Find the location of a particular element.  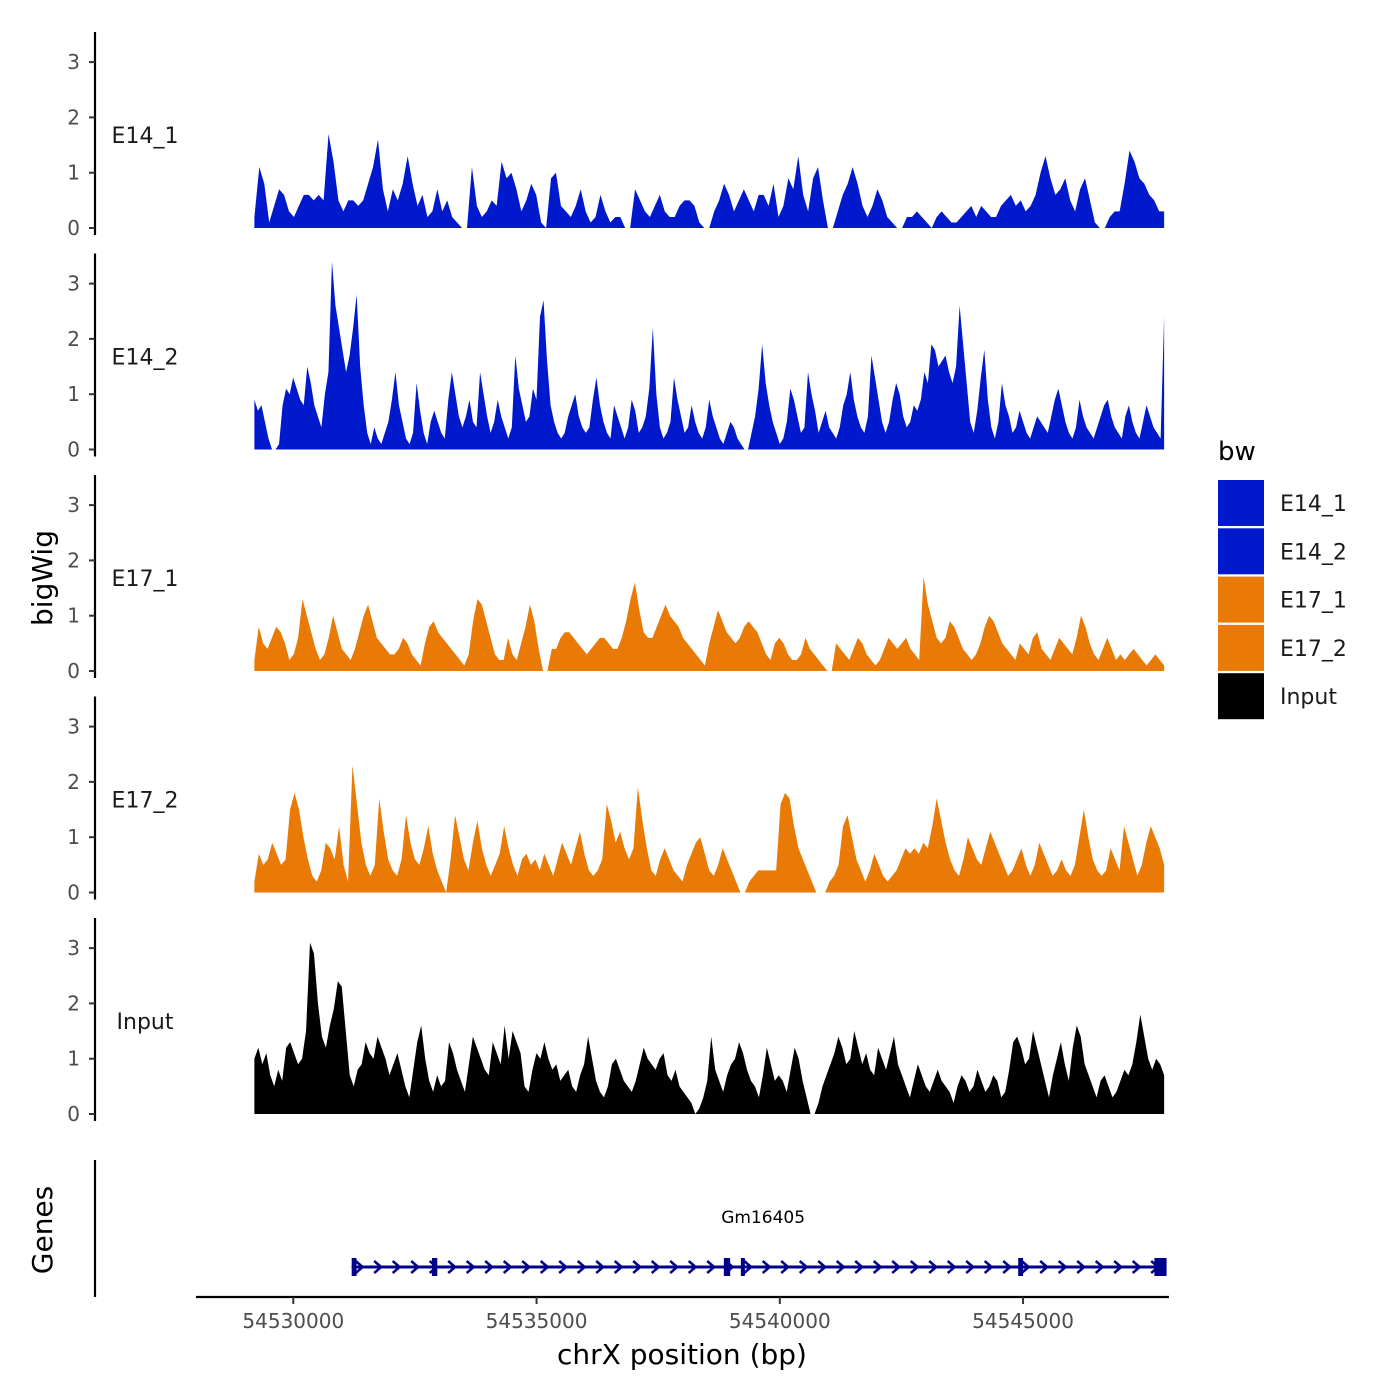

y-axis-title: bigWig is located at coordinates (42, 578).